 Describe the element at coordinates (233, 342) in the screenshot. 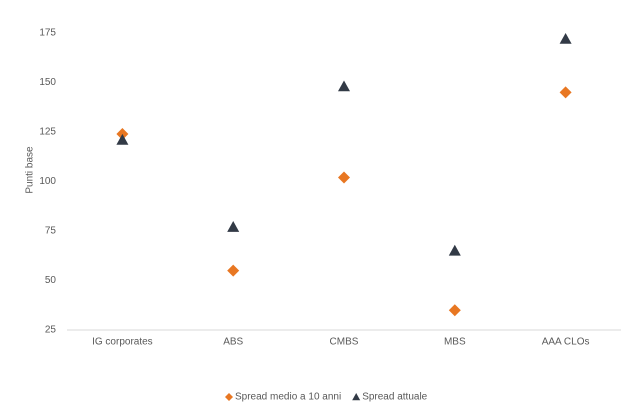

I see `x-tick-label: ABS` at that location.